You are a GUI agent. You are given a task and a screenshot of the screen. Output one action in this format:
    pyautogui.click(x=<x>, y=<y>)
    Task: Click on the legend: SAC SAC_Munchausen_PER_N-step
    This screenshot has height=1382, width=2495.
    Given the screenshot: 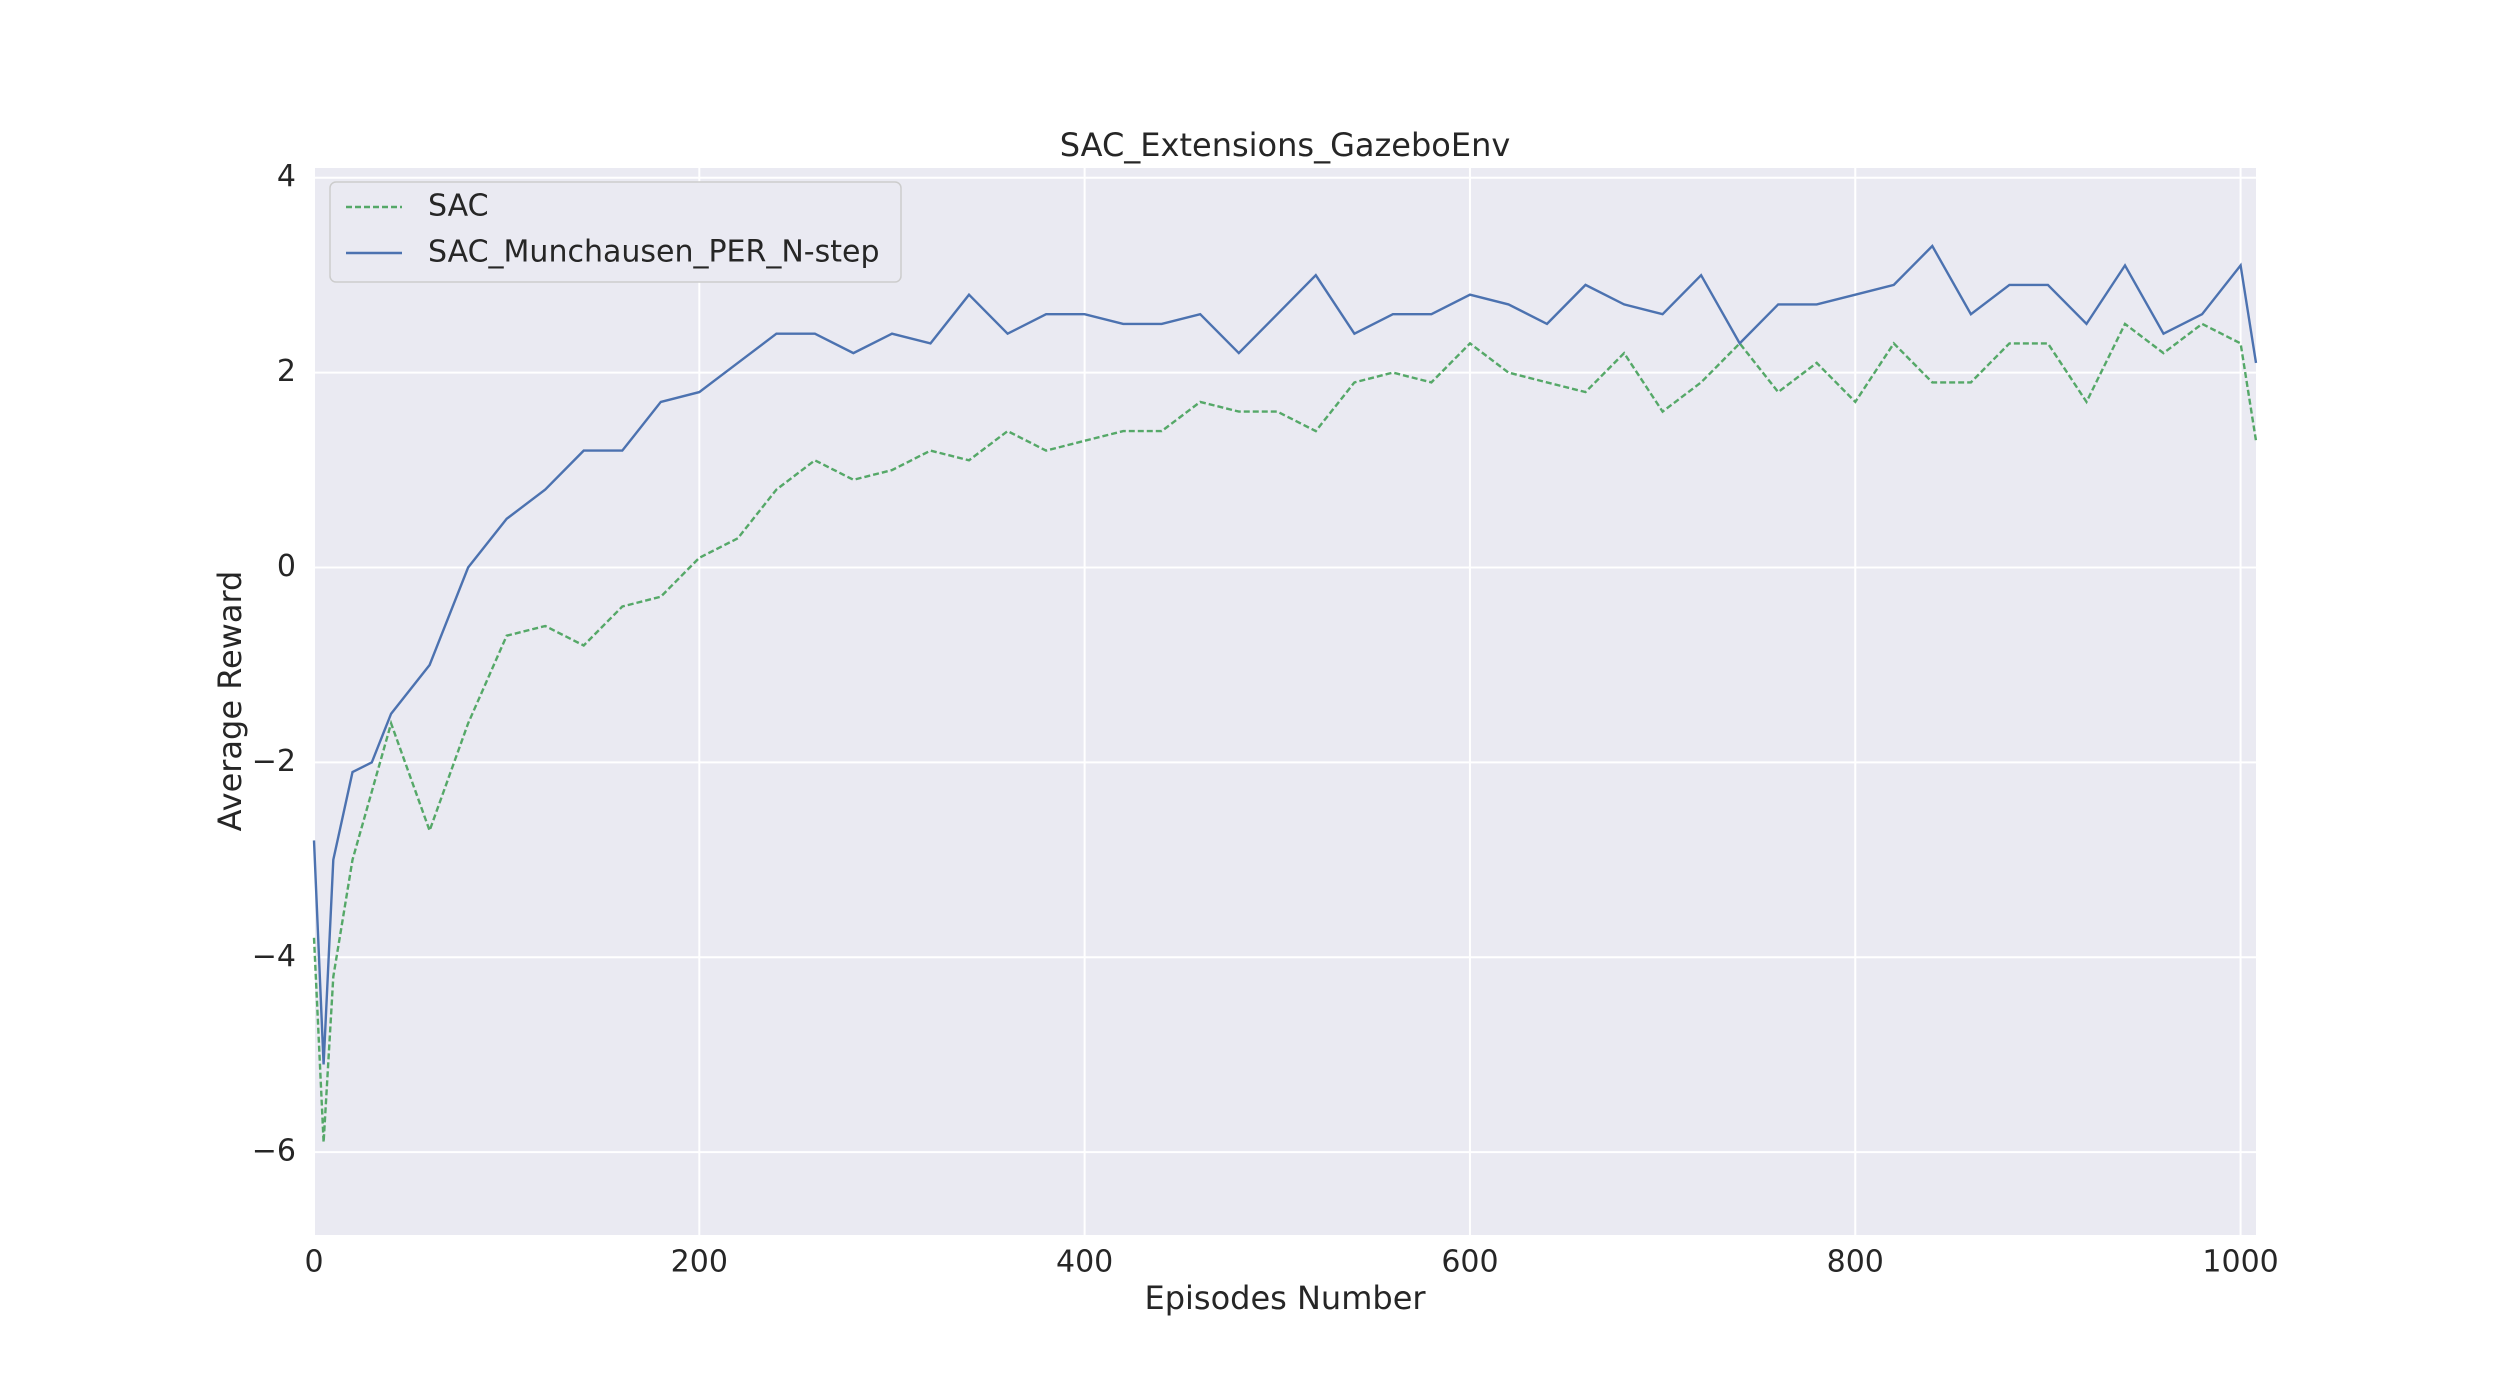 What is the action you would take?
    pyautogui.click(x=615, y=232)
    